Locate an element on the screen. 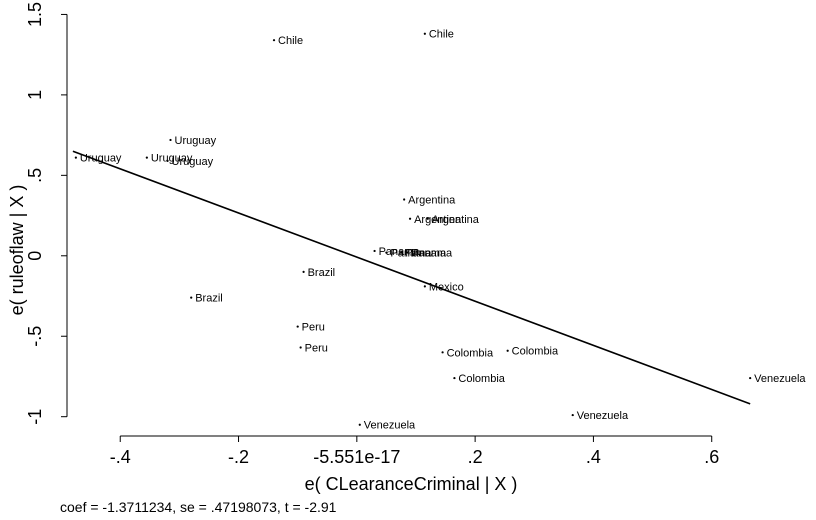 This screenshot has height=520, width=816. x-tick-label: .2 is located at coordinates (475, 457).